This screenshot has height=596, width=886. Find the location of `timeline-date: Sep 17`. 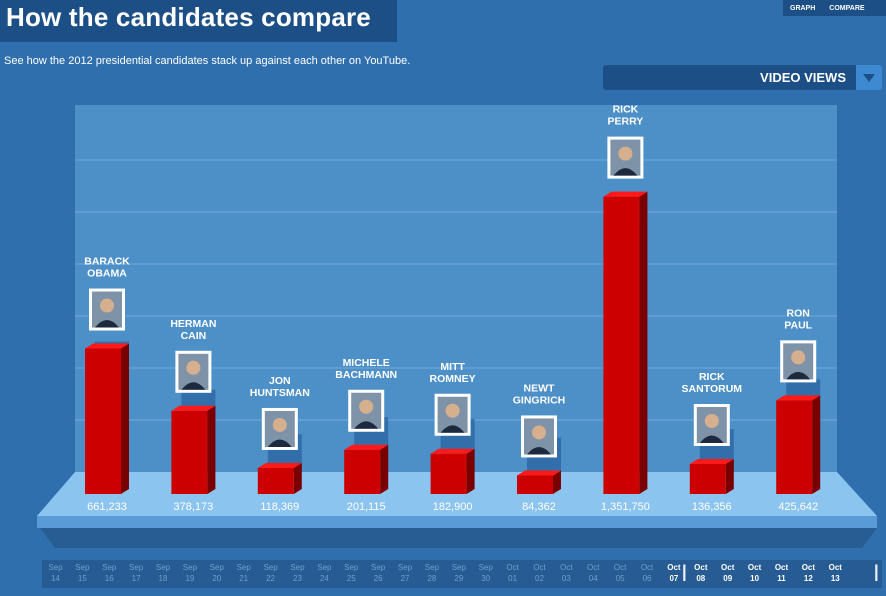

timeline-date: Sep 17 is located at coordinates (136, 574).